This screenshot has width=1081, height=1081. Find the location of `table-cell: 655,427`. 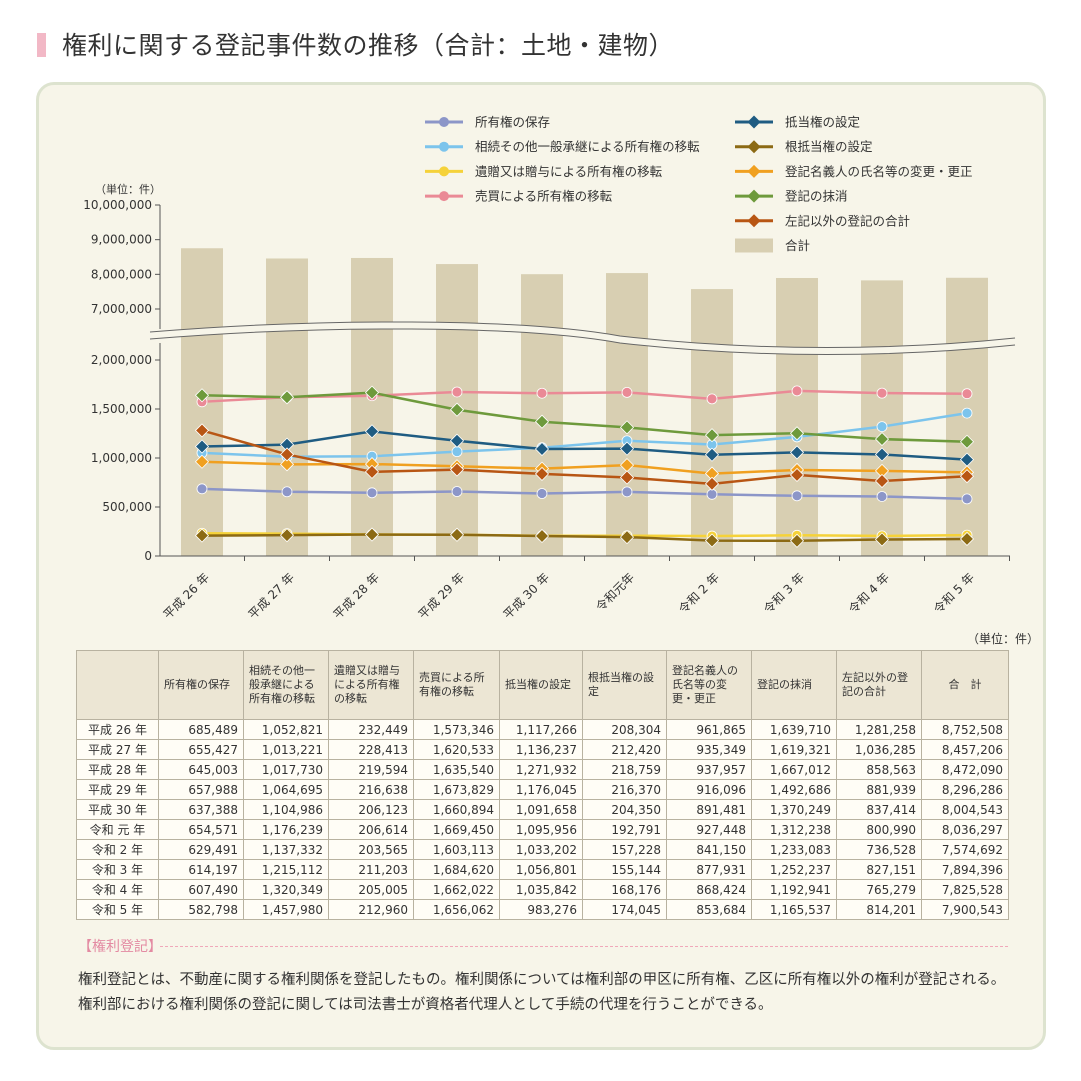

table-cell: 655,427 is located at coordinates (201, 749).